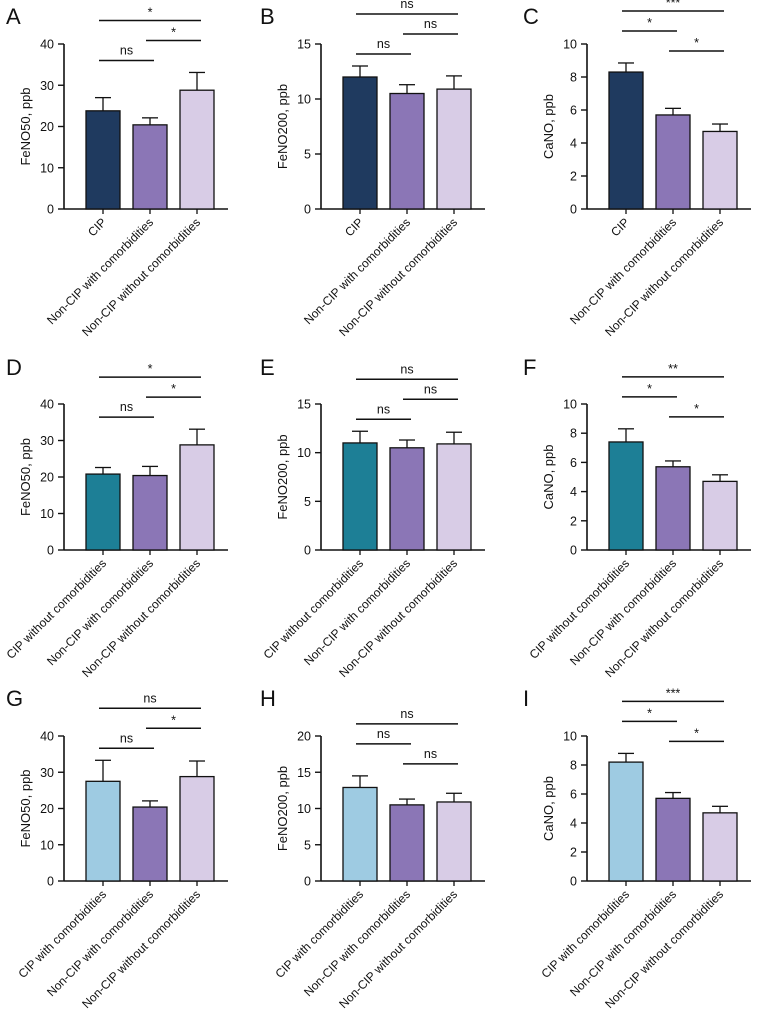  What do you see at coordinates (267, 367) in the screenshot?
I see `panel-letter: E` at bounding box center [267, 367].